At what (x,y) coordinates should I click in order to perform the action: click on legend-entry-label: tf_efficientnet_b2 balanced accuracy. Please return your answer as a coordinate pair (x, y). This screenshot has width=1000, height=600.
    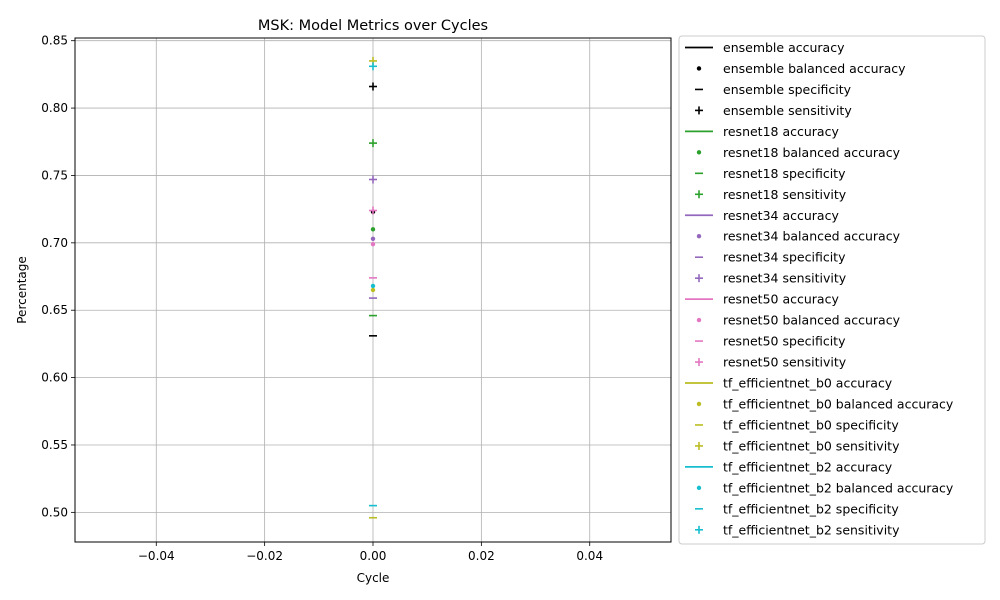
    Looking at the image, I should click on (838, 487).